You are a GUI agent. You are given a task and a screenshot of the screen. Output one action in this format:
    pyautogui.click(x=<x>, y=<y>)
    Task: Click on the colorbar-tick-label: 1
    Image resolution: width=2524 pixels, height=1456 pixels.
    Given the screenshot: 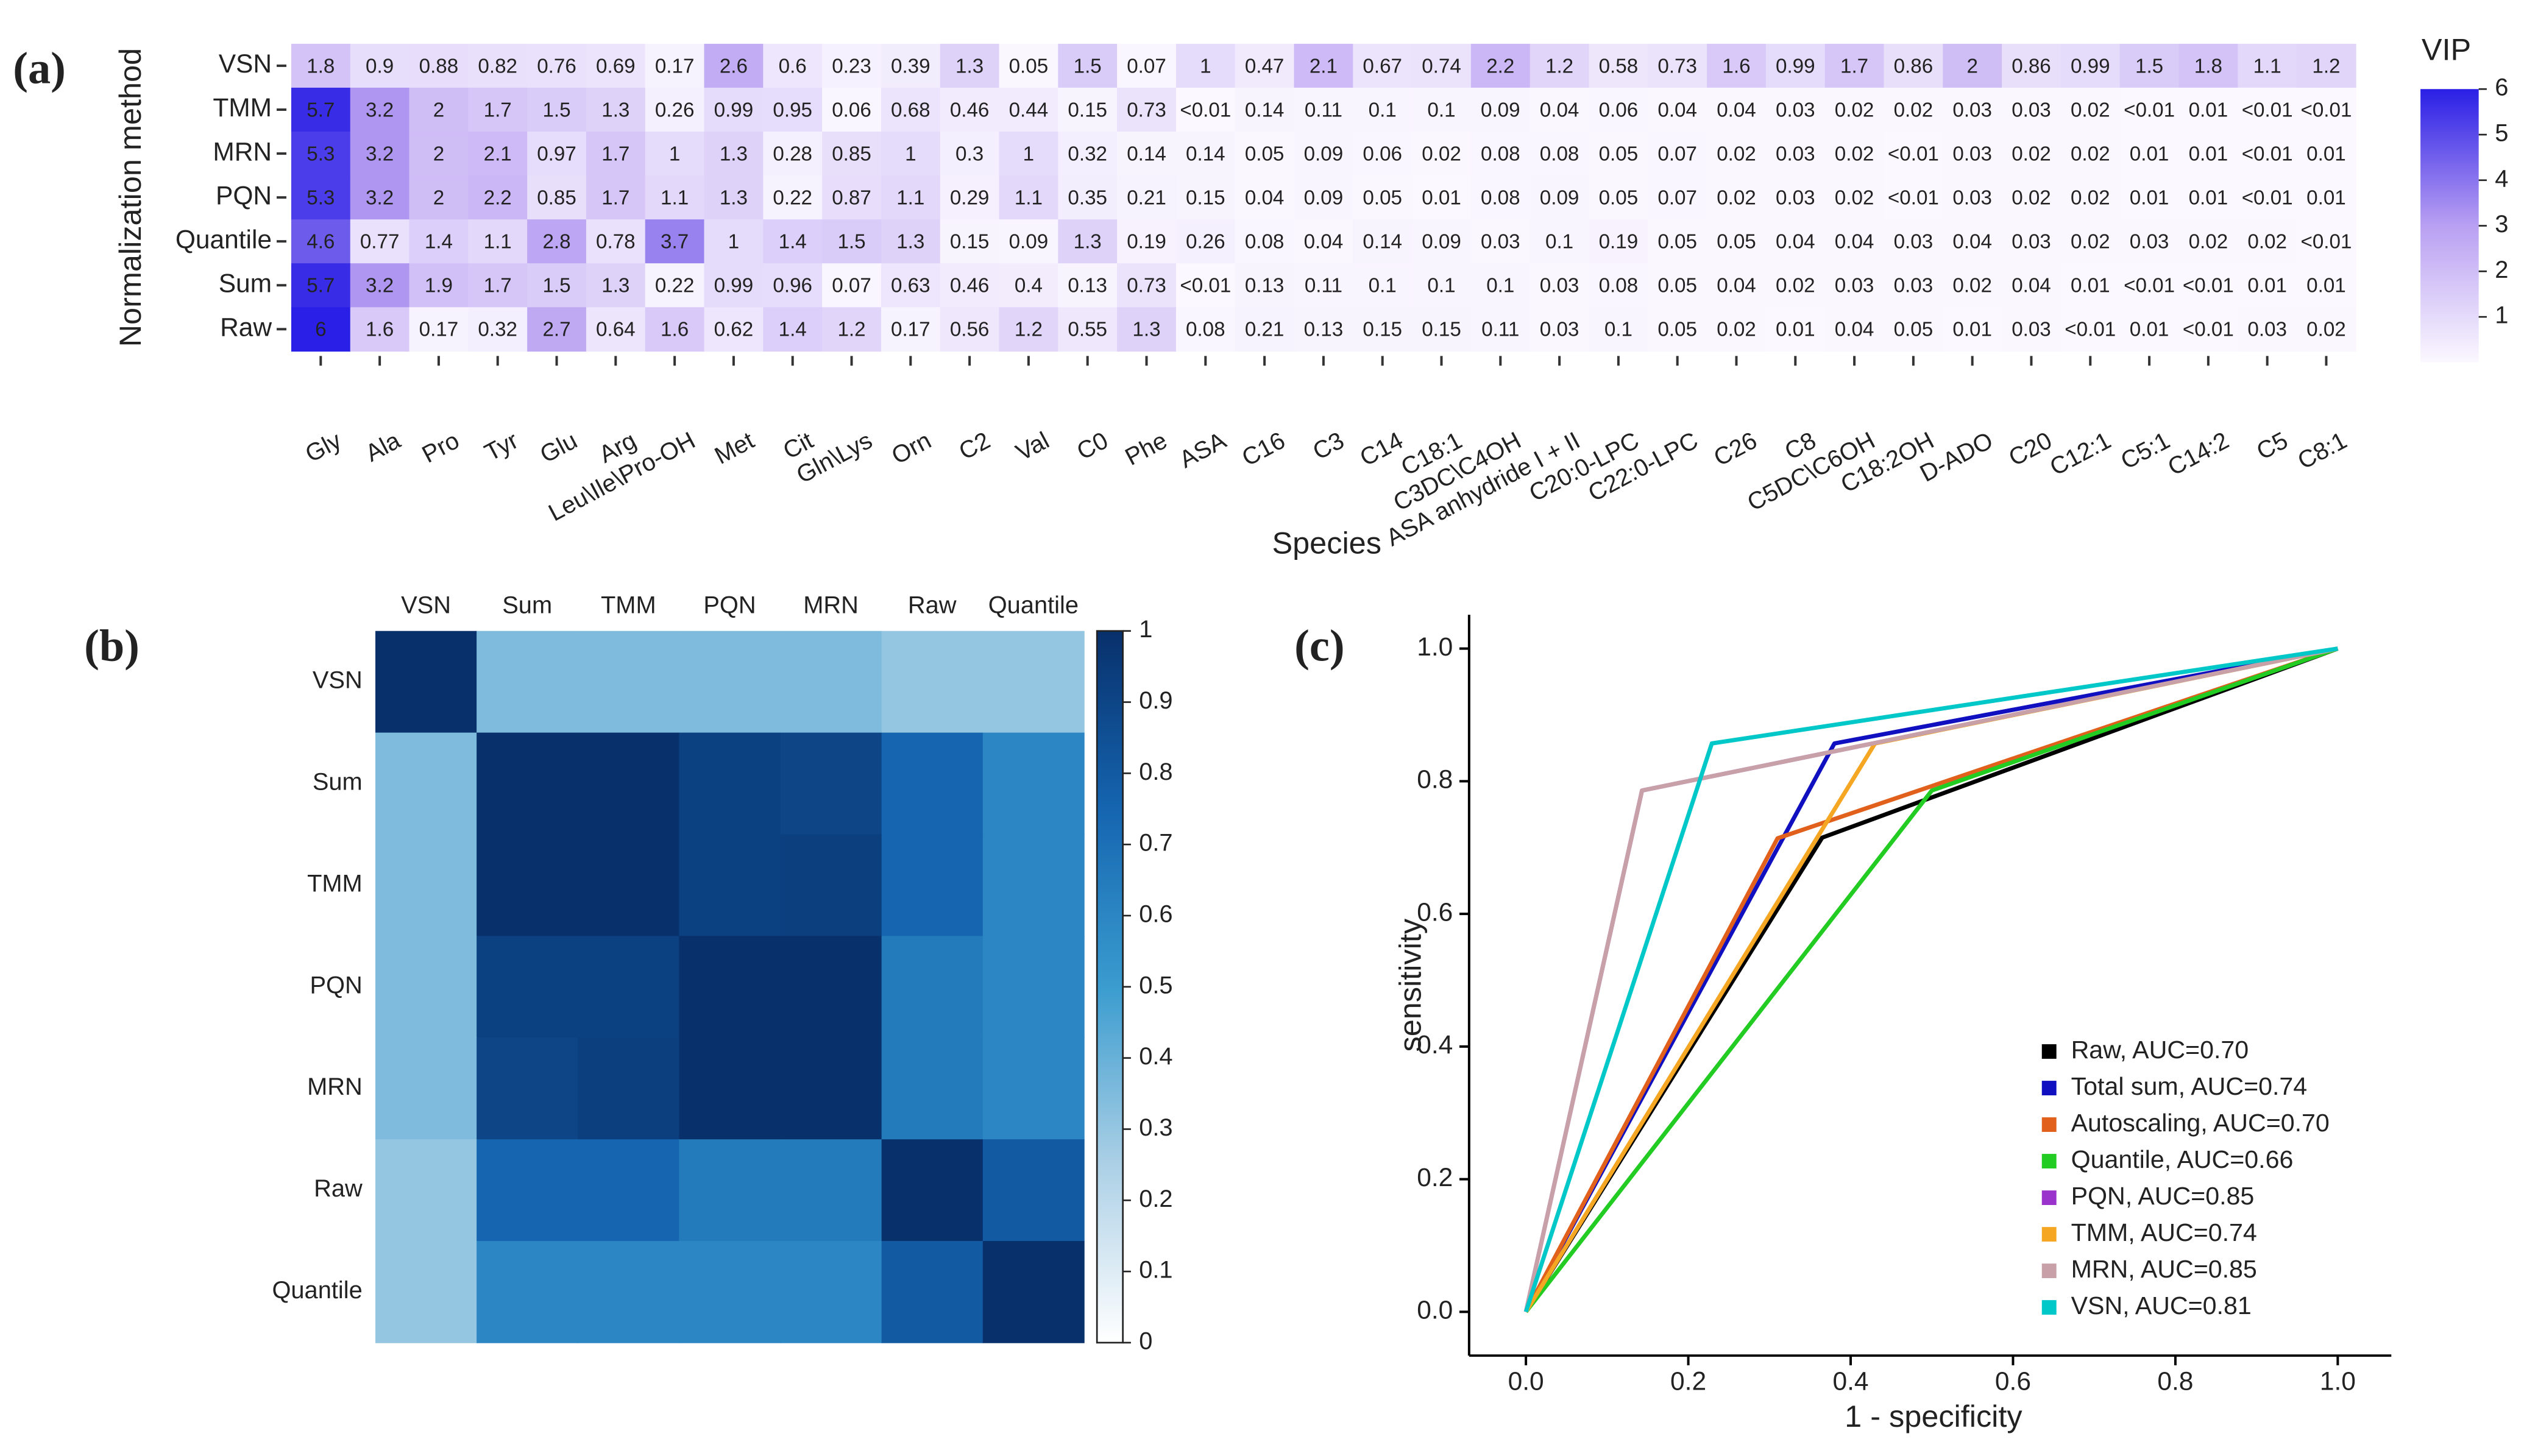 What is the action you would take?
    pyautogui.click(x=2501, y=316)
    